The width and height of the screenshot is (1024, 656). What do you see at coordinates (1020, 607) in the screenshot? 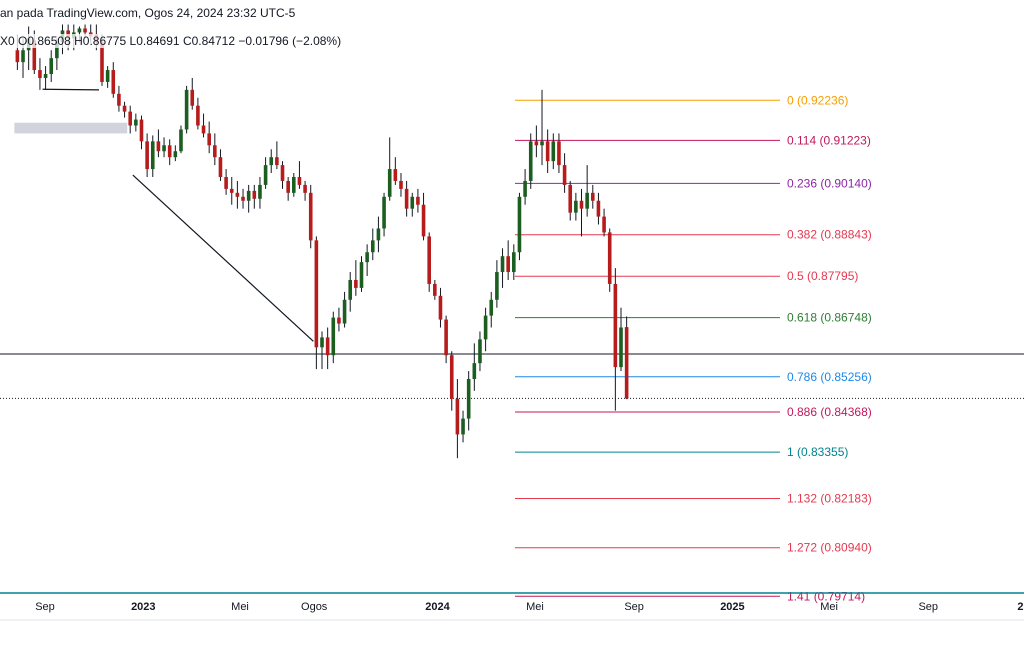
I see `time-axis-label-10: 202` at bounding box center [1020, 607].